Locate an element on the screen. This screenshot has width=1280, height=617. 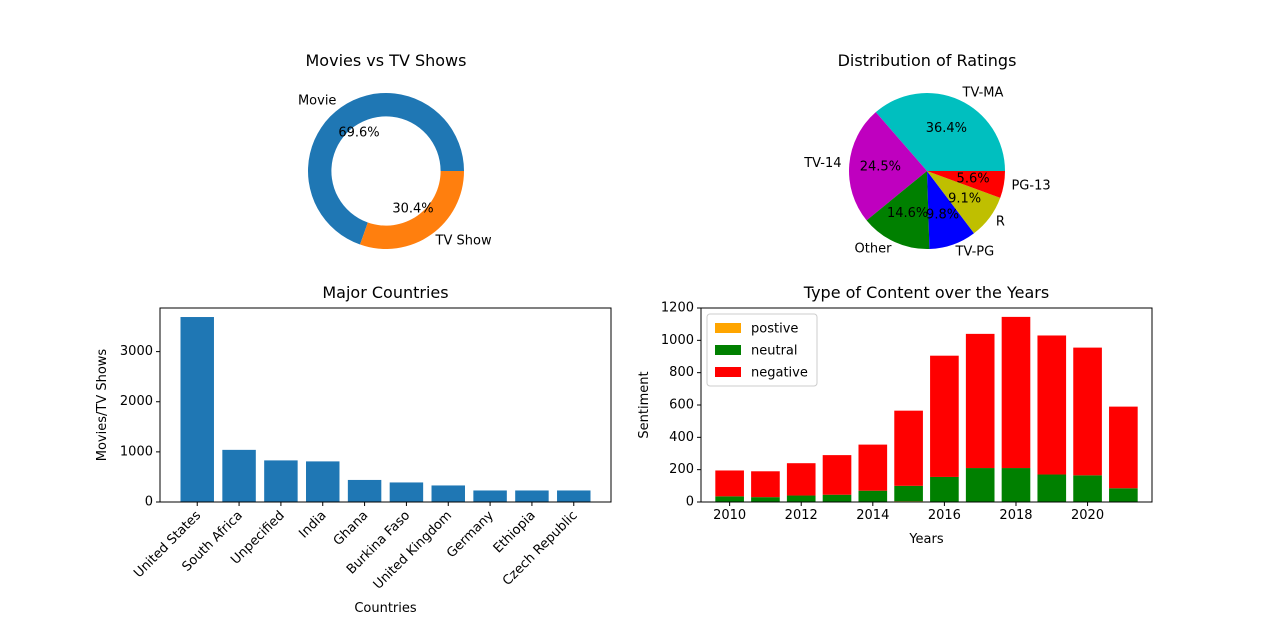
slice-label: Movie is located at coordinates (317, 100).